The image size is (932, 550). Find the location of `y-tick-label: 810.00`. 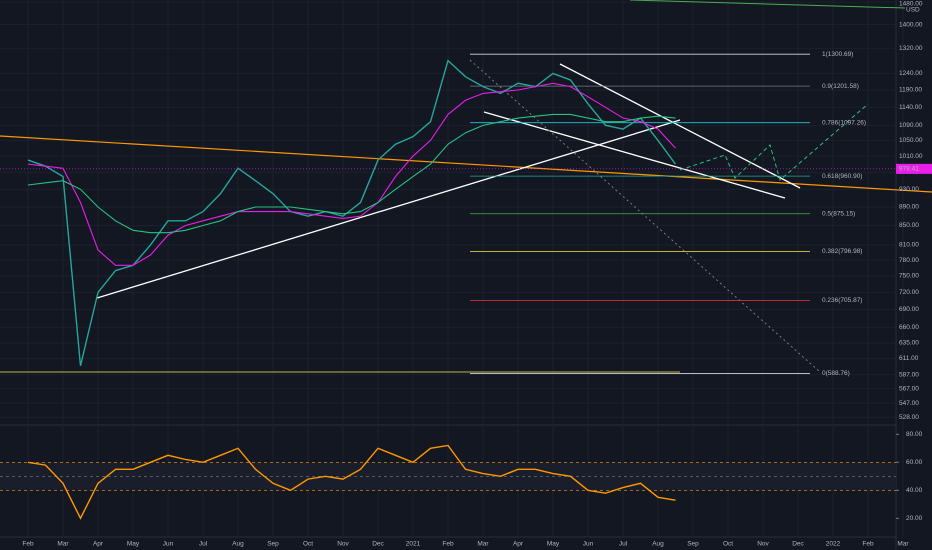

y-tick-label: 810.00 is located at coordinates (909, 245).